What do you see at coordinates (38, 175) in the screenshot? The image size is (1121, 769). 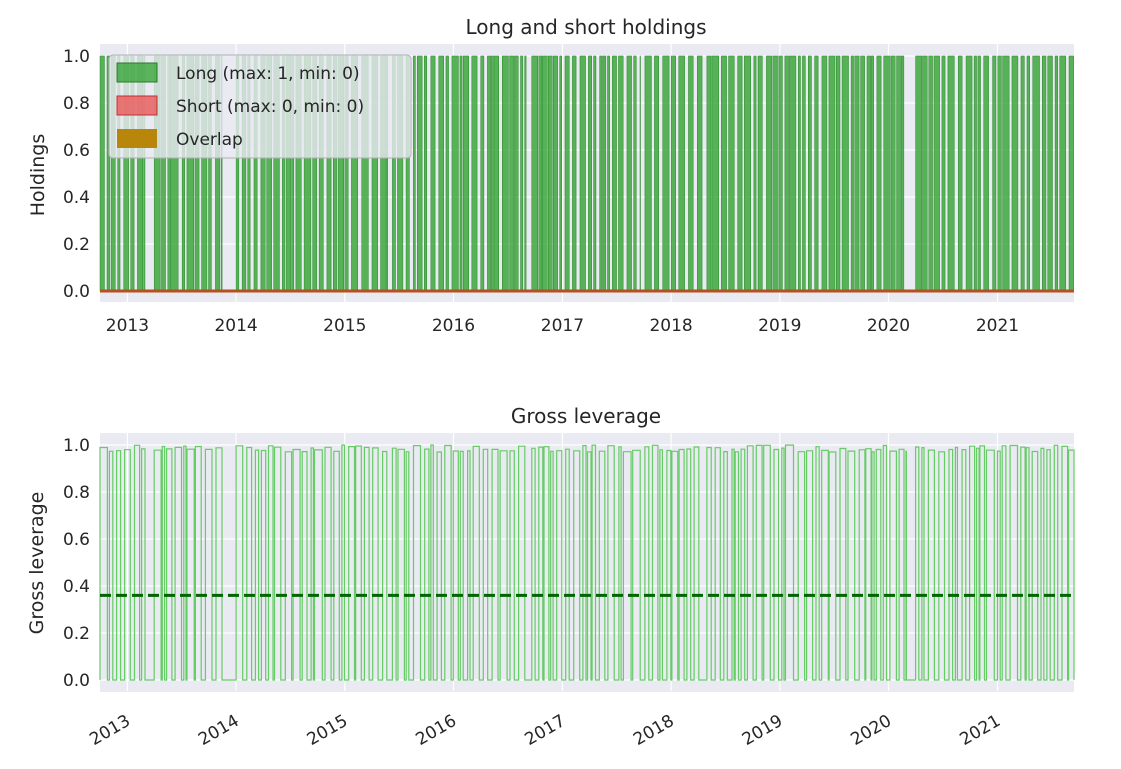 I see `holdings-y-label: Holdings` at bounding box center [38, 175].